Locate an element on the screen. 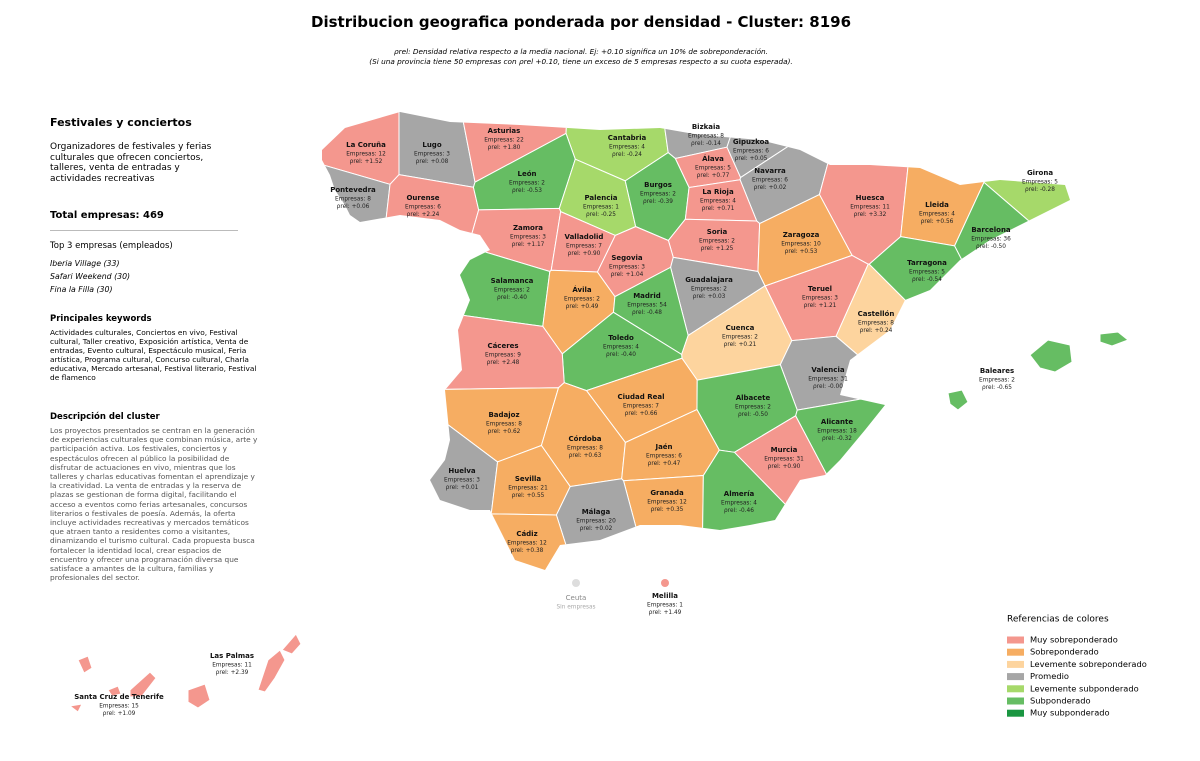 Image resolution: width=1200 pixels, height=761 pixels. province-companies: Empresas: 1 is located at coordinates (601, 208).